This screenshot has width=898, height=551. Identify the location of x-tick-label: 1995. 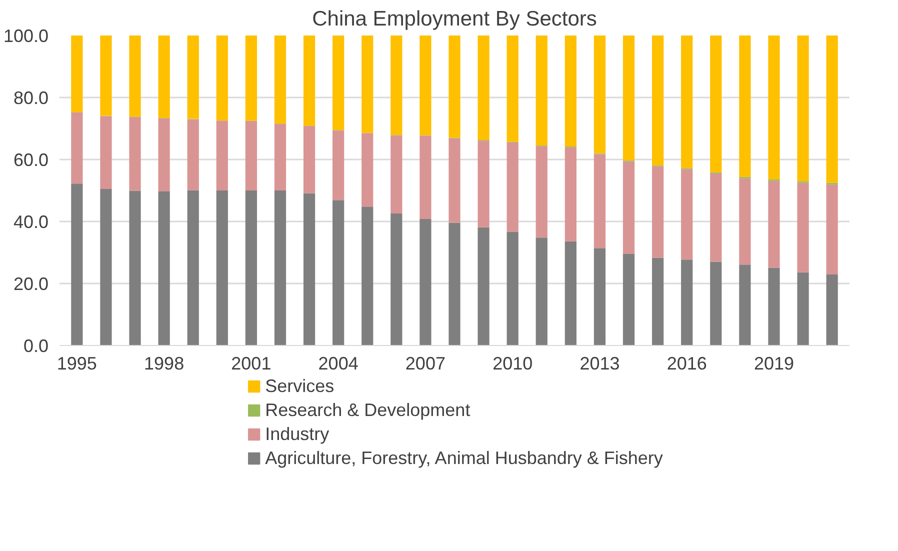
(76, 364).